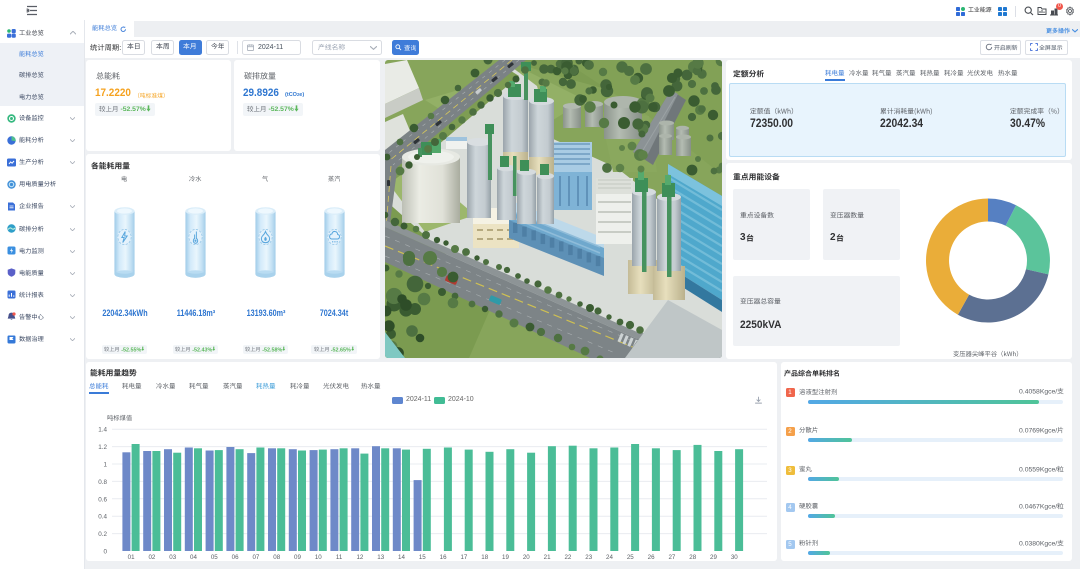 The height and width of the screenshot is (569, 1080). Describe the element at coordinates (102, 430) in the screenshot. I see `svg-text: 1.4` at that location.